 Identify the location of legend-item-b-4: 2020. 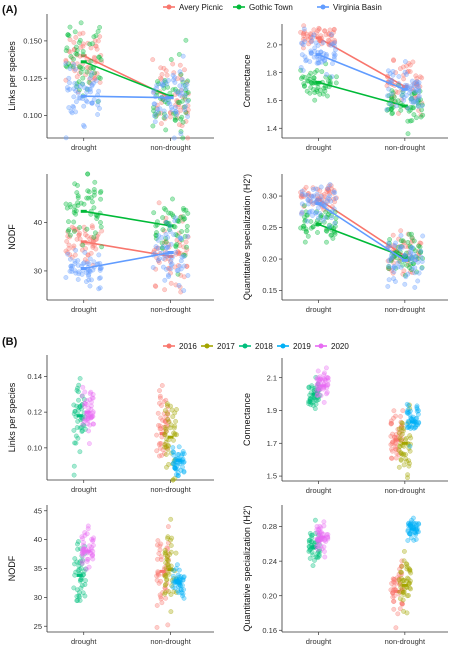
(332, 346).